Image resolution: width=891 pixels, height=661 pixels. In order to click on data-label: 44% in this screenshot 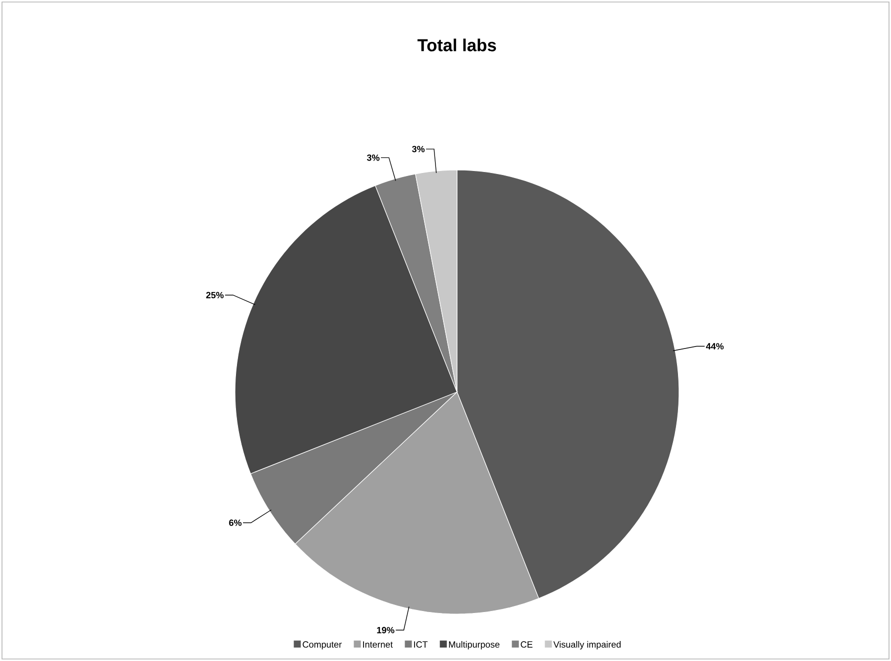, I will do `click(715, 346)`.